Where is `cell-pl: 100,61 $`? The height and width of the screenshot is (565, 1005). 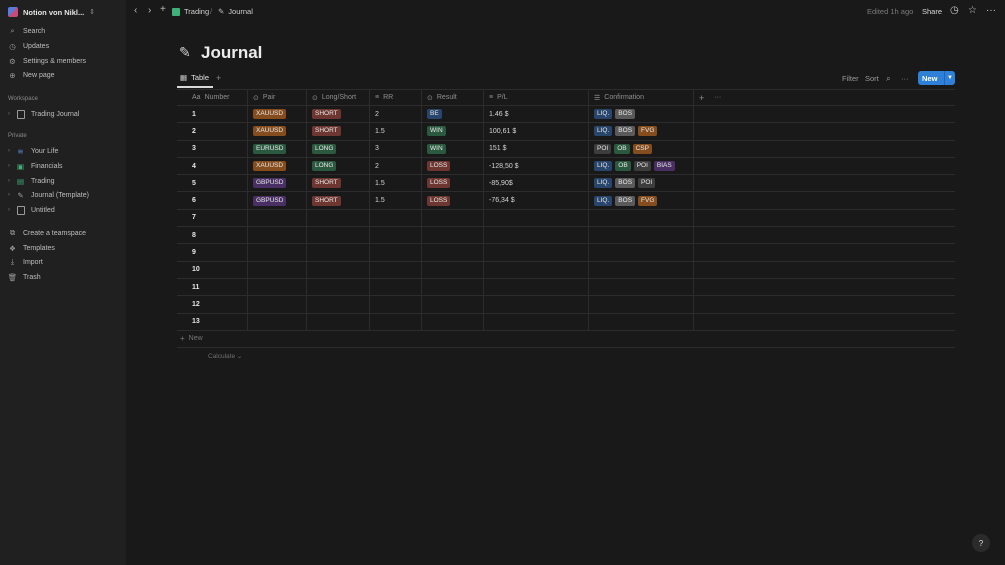 cell-pl: 100,61 $ is located at coordinates (536, 131).